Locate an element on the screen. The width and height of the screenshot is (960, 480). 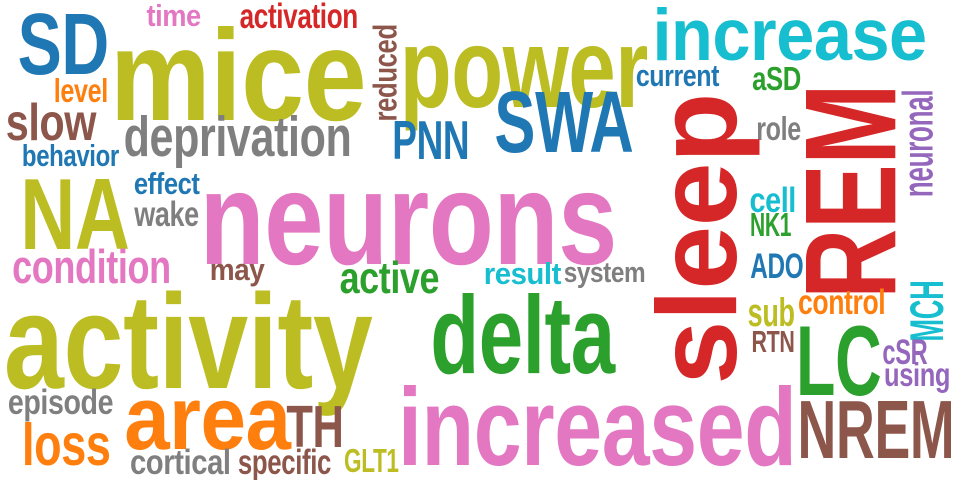
word-current: current is located at coordinates (677, 75).